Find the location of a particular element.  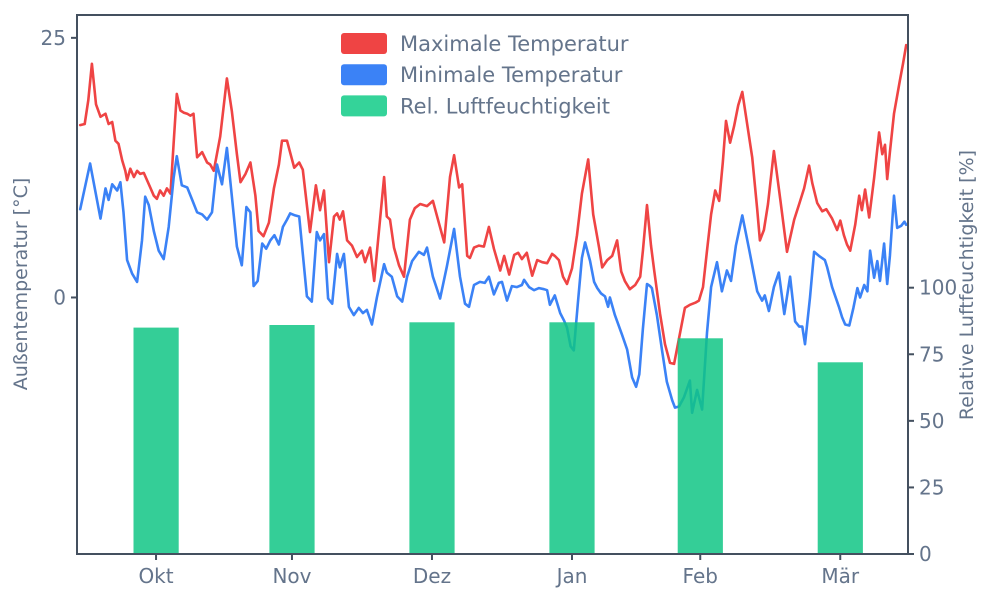

right-tick-label: 50 is located at coordinates (931, 421).